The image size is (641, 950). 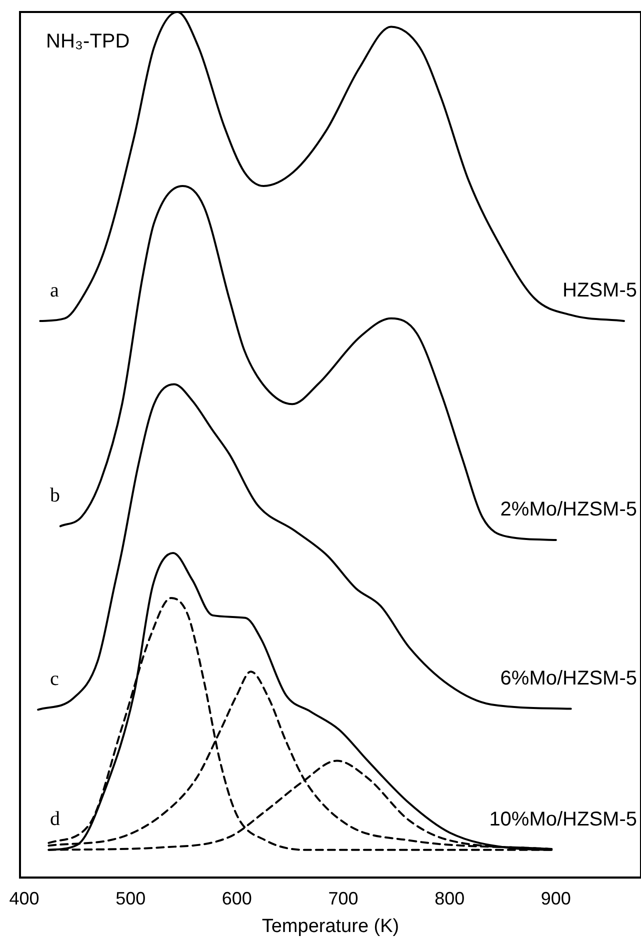 What do you see at coordinates (563, 819) in the screenshot?
I see `series-label: 10%Mo/HZSM-5` at bounding box center [563, 819].